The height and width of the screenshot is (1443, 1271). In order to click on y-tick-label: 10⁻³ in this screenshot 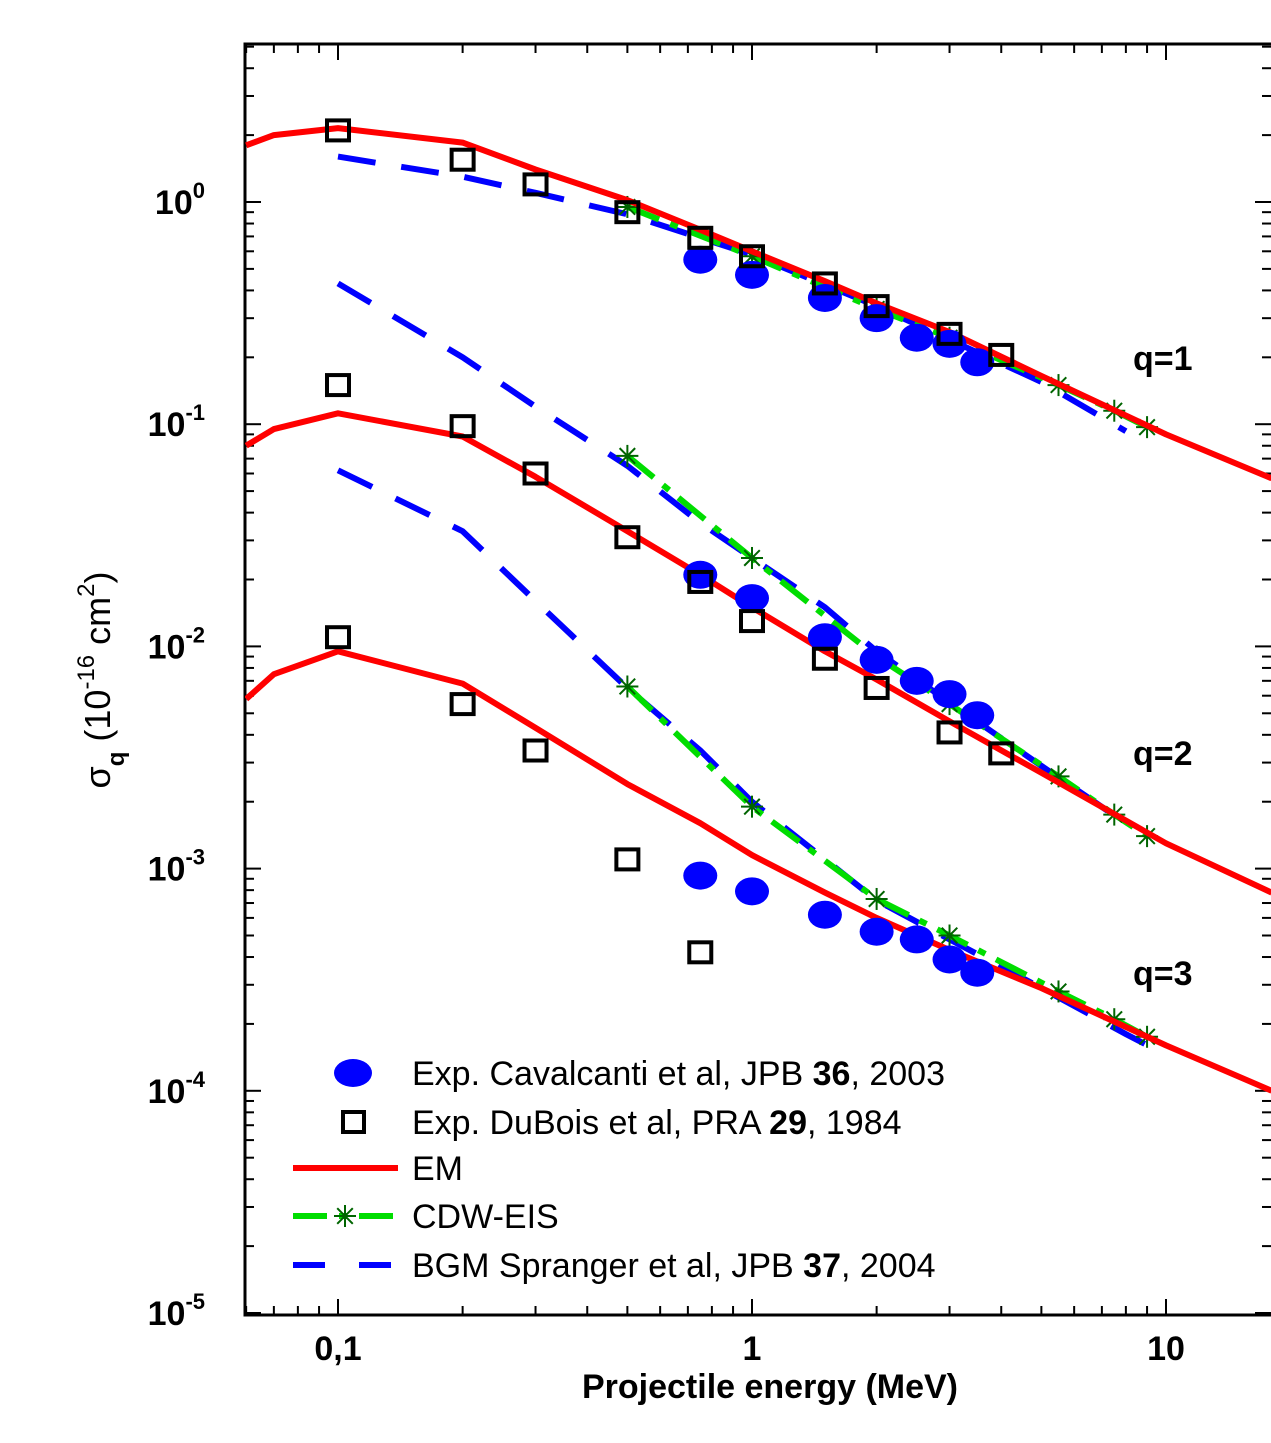, I will do `click(176, 867)`.